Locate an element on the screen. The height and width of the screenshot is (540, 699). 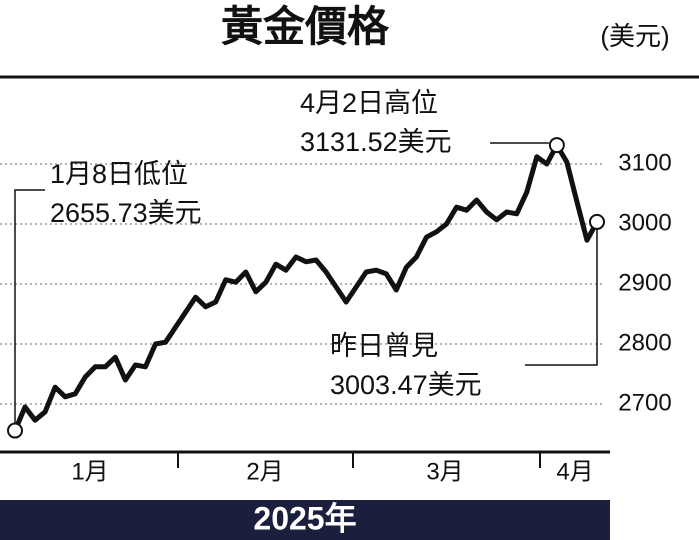
unit-label: (美元) is located at coordinates (634, 36).